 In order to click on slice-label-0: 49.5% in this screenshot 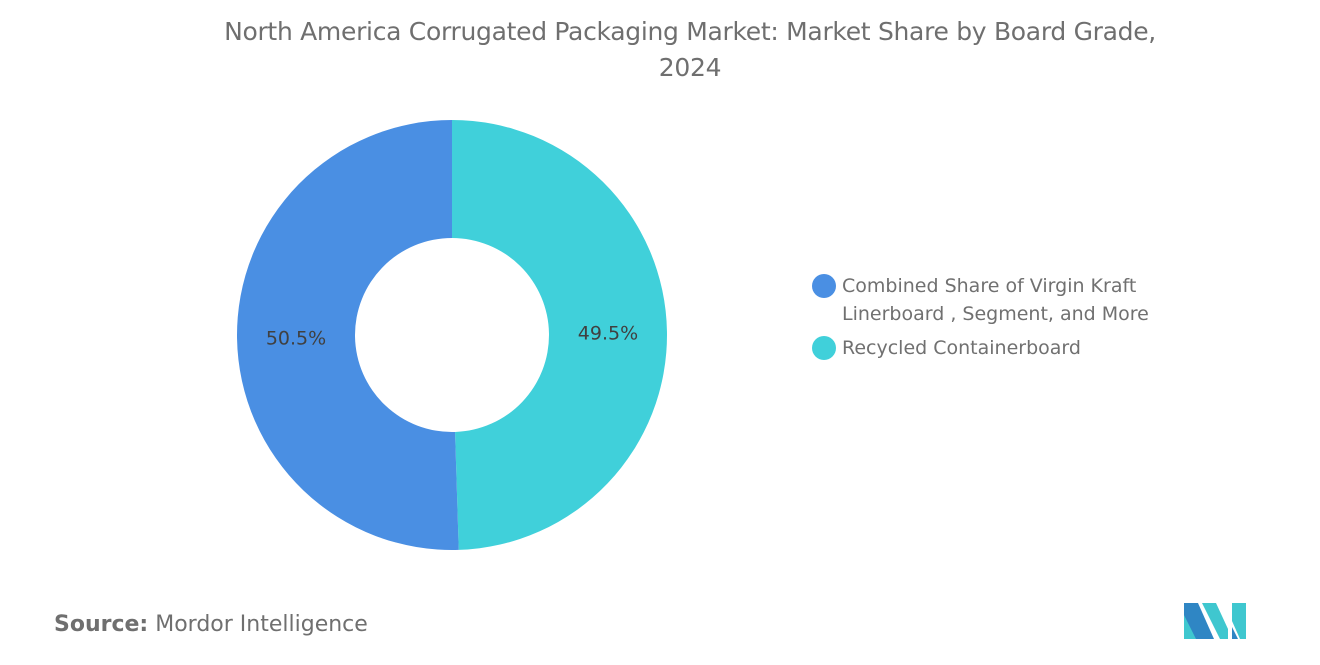, I will do `click(608, 334)`.